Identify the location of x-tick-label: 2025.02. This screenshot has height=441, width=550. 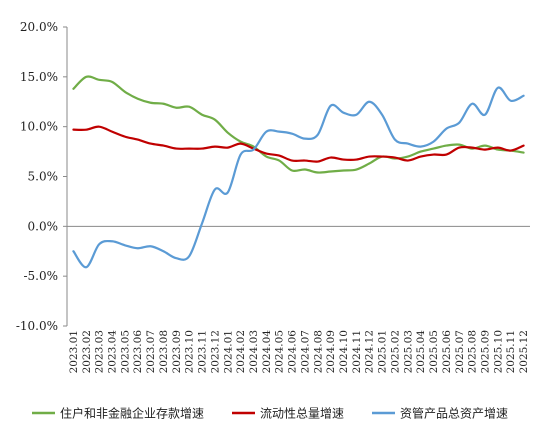
(395, 351).